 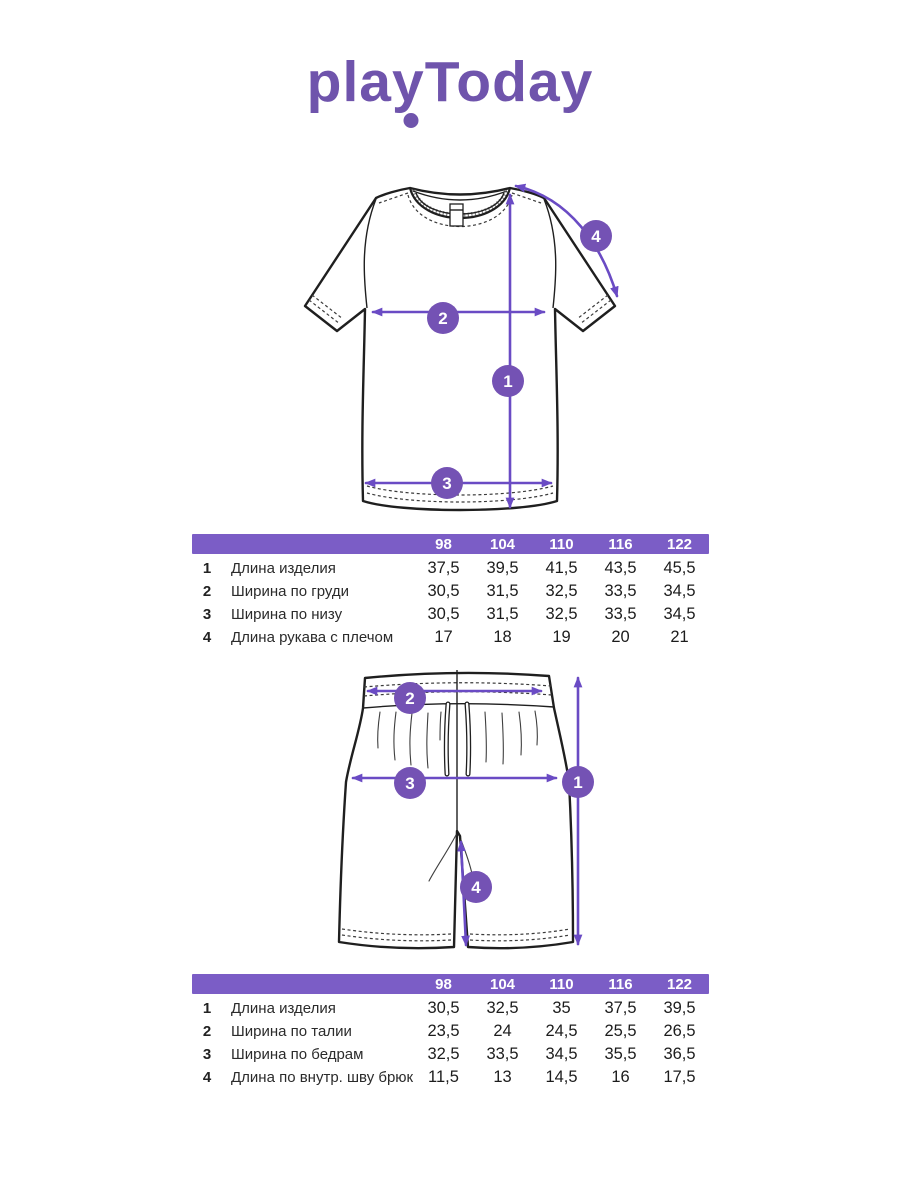 I want to click on measure-value: 21, so click(x=679, y=637).